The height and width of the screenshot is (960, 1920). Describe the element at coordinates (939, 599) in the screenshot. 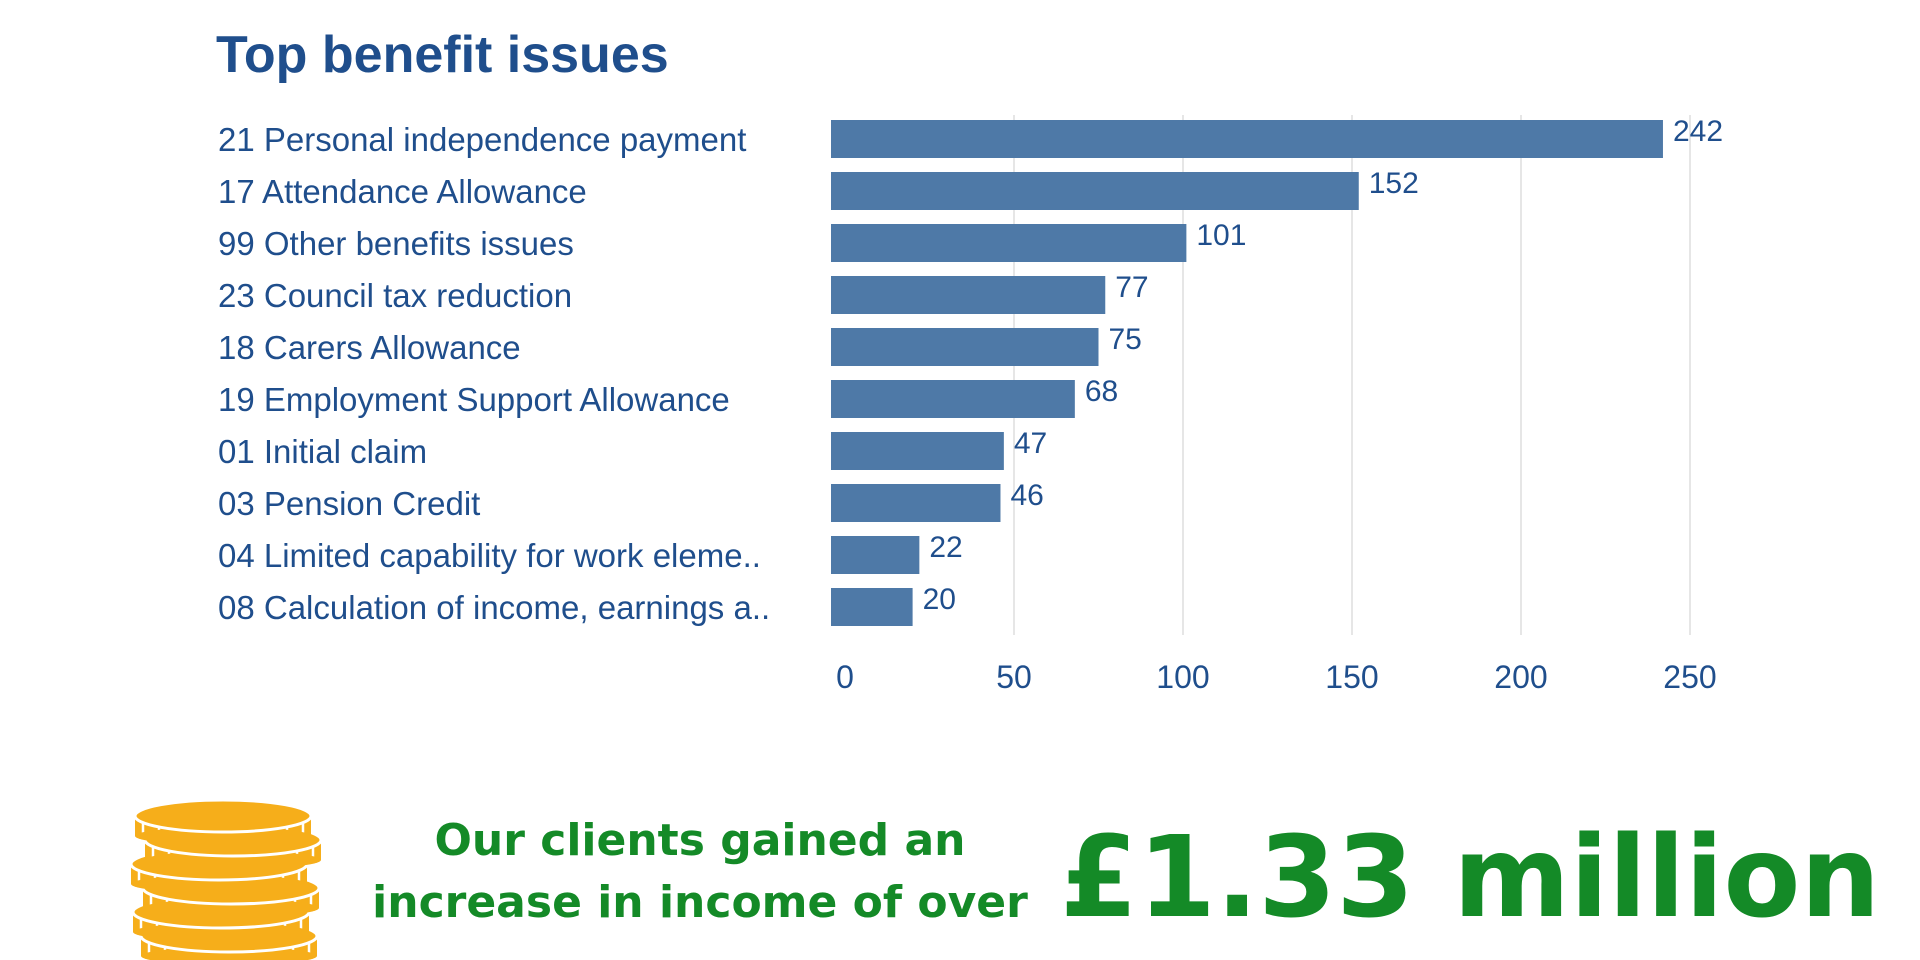

I see `value-label: 20` at that location.